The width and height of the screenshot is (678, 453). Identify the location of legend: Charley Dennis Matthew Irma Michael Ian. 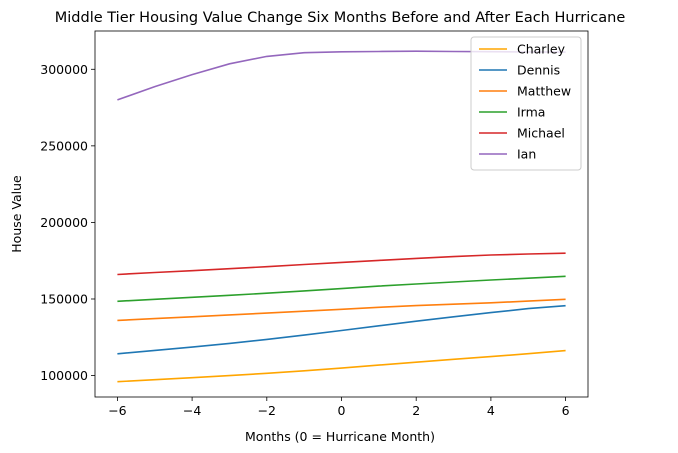
(526, 103).